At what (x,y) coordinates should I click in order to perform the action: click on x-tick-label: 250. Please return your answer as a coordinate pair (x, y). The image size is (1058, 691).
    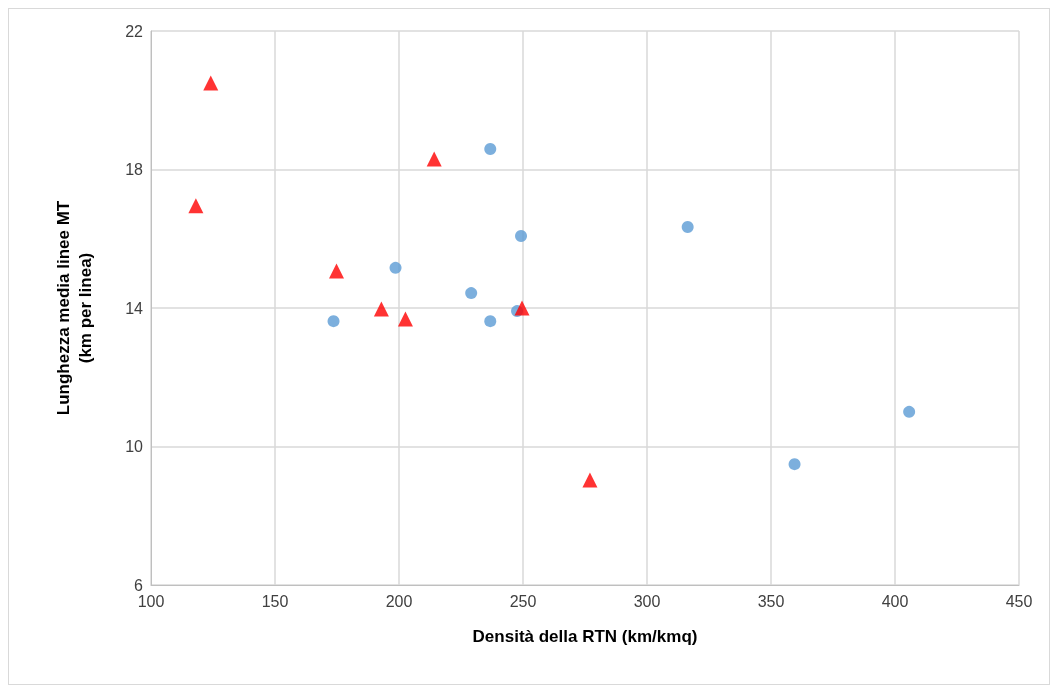
    Looking at the image, I should click on (523, 601).